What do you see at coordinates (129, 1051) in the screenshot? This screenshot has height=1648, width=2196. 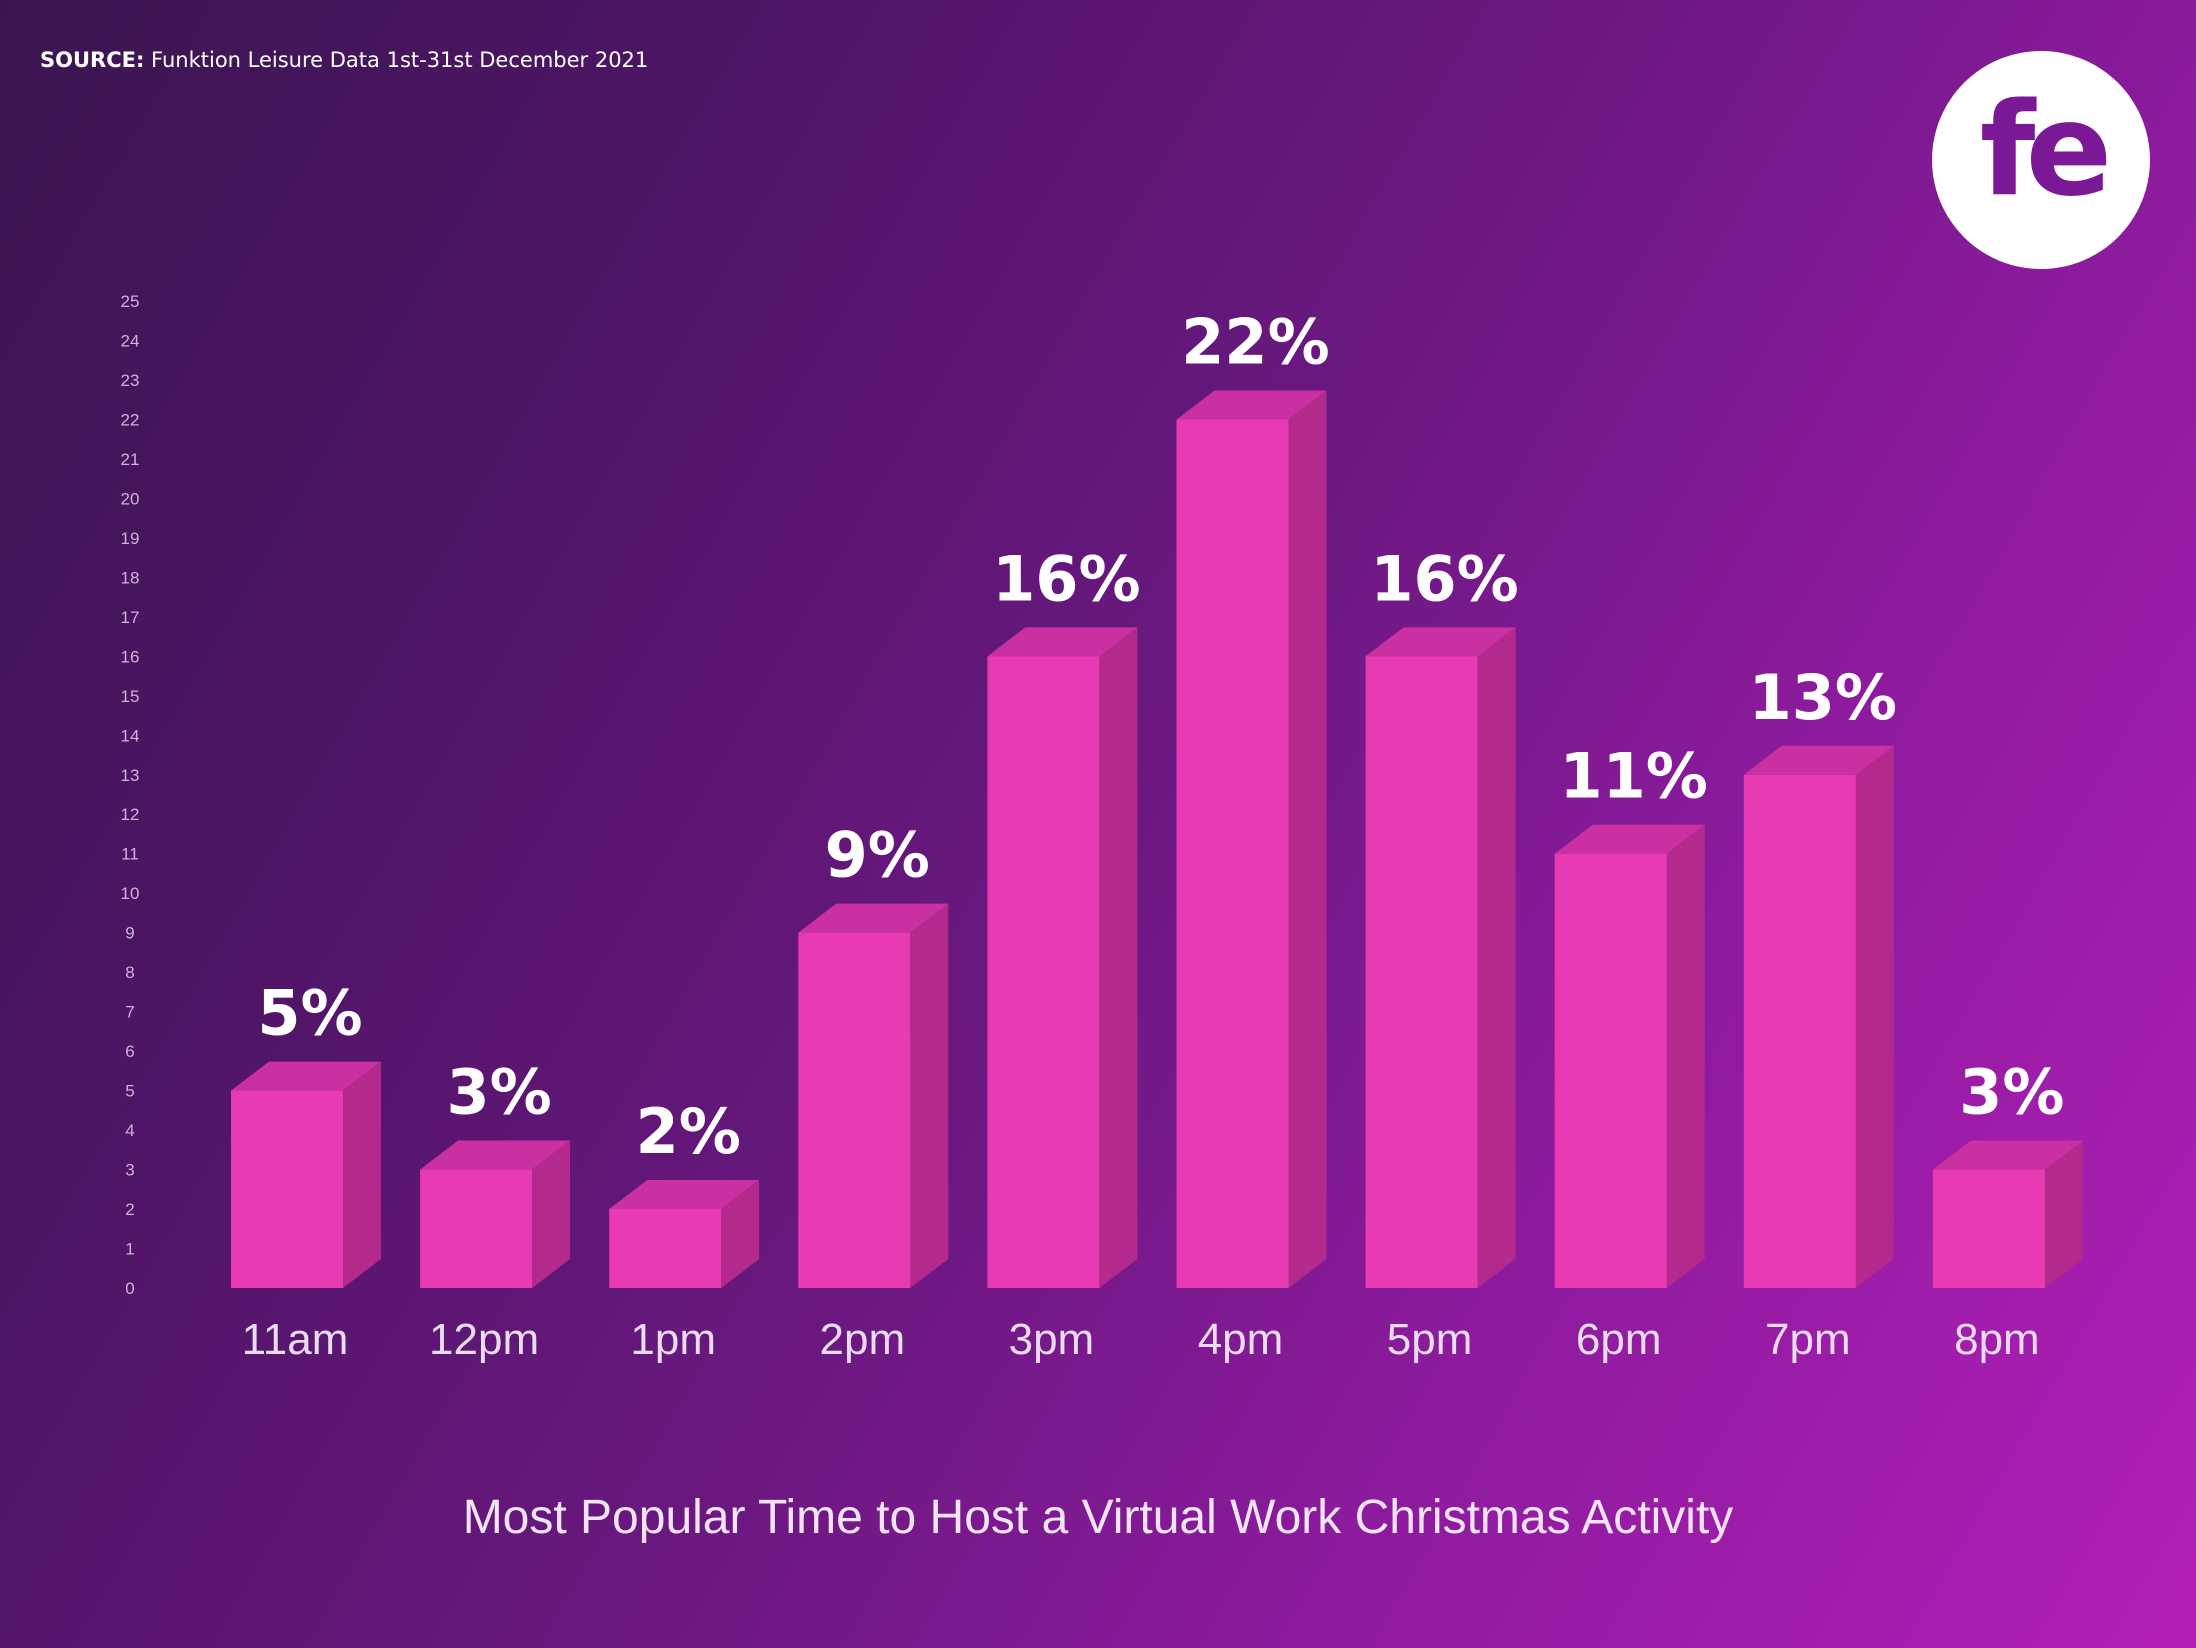 I see `y-tick-label: 6` at bounding box center [129, 1051].